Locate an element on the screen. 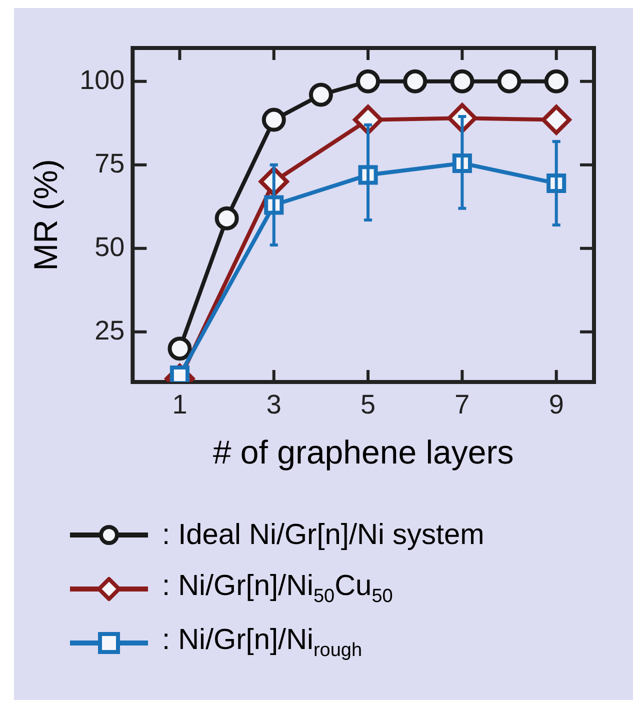 The image size is (633, 708). y-tick-label: 100 is located at coordinates (102, 79).